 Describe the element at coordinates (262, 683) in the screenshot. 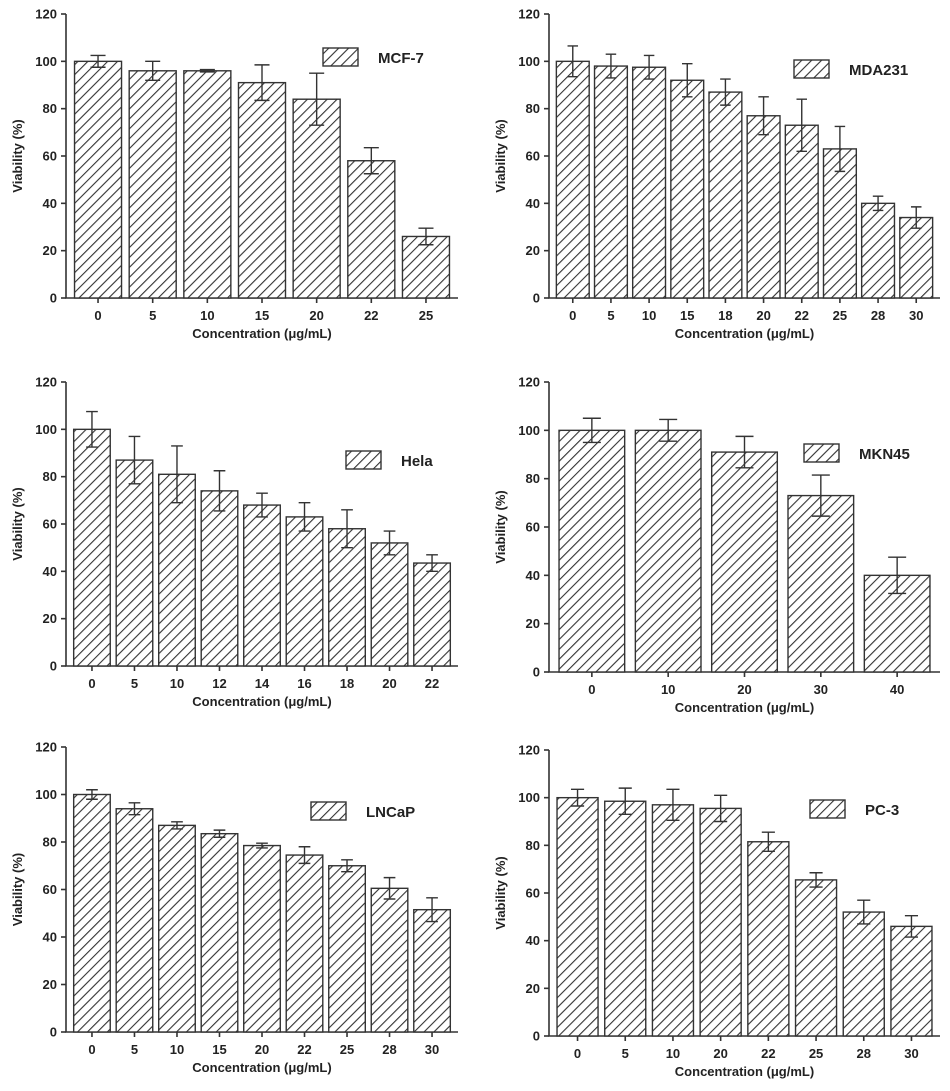

I see `x-tick-label: 14` at that location.